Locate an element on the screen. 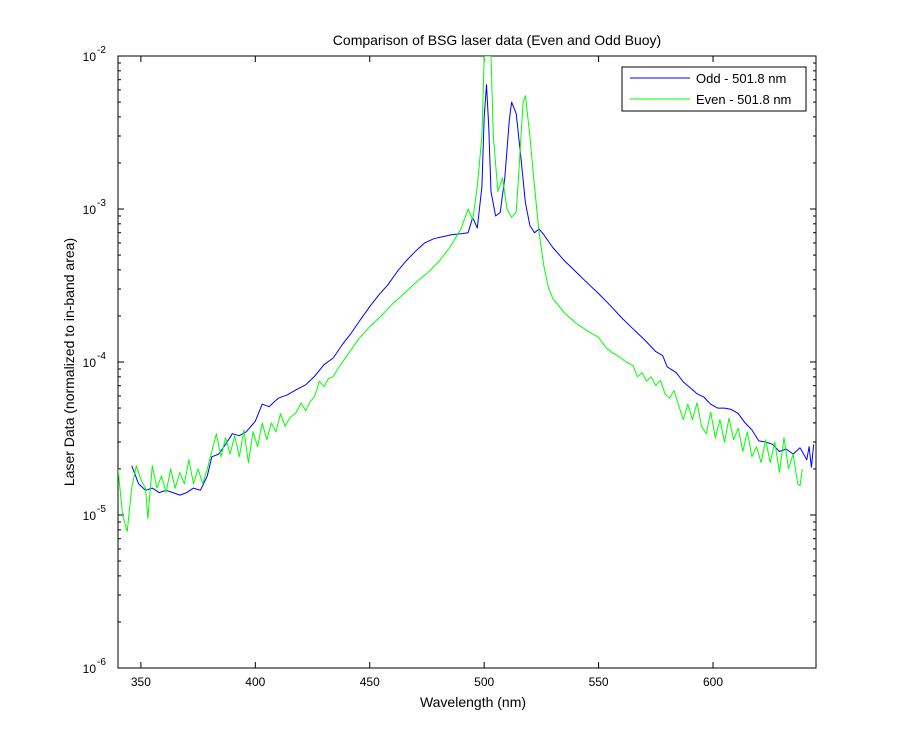 This screenshot has height=755, width=900. y-tick-label-exponent: -5 is located at coordinates (101, 509).